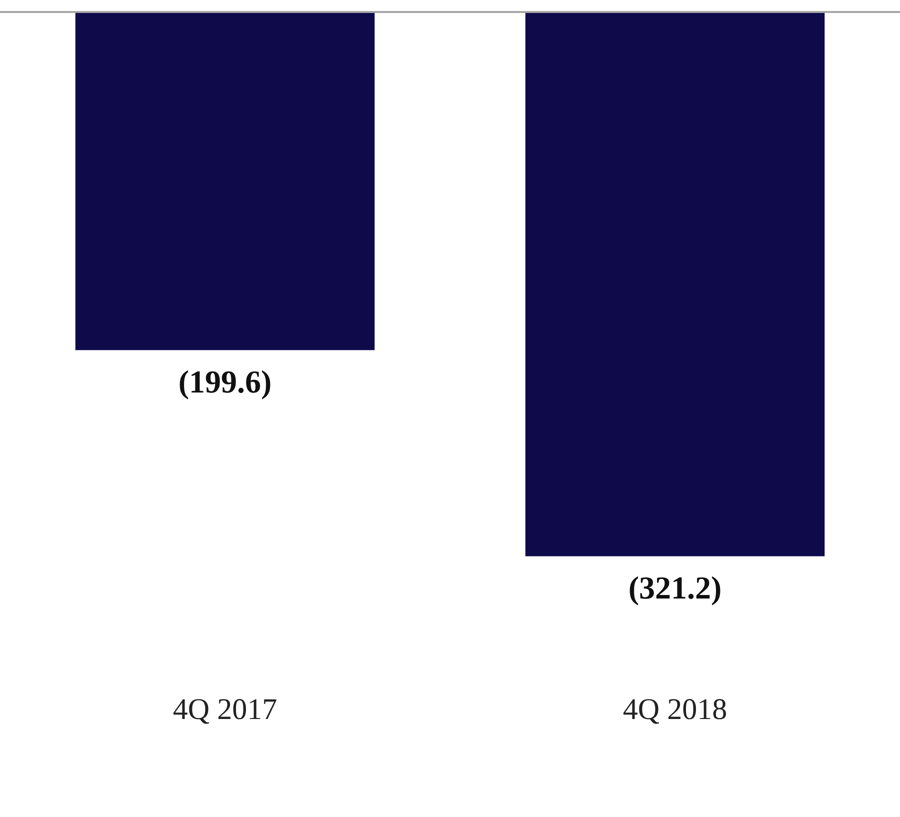 This screenshot has height=817, width=900. What do you see at coordinates (225, 709) in the screenshot?
I see `x-tick-label: 4Q 2017` at bounding box center [225, 709].